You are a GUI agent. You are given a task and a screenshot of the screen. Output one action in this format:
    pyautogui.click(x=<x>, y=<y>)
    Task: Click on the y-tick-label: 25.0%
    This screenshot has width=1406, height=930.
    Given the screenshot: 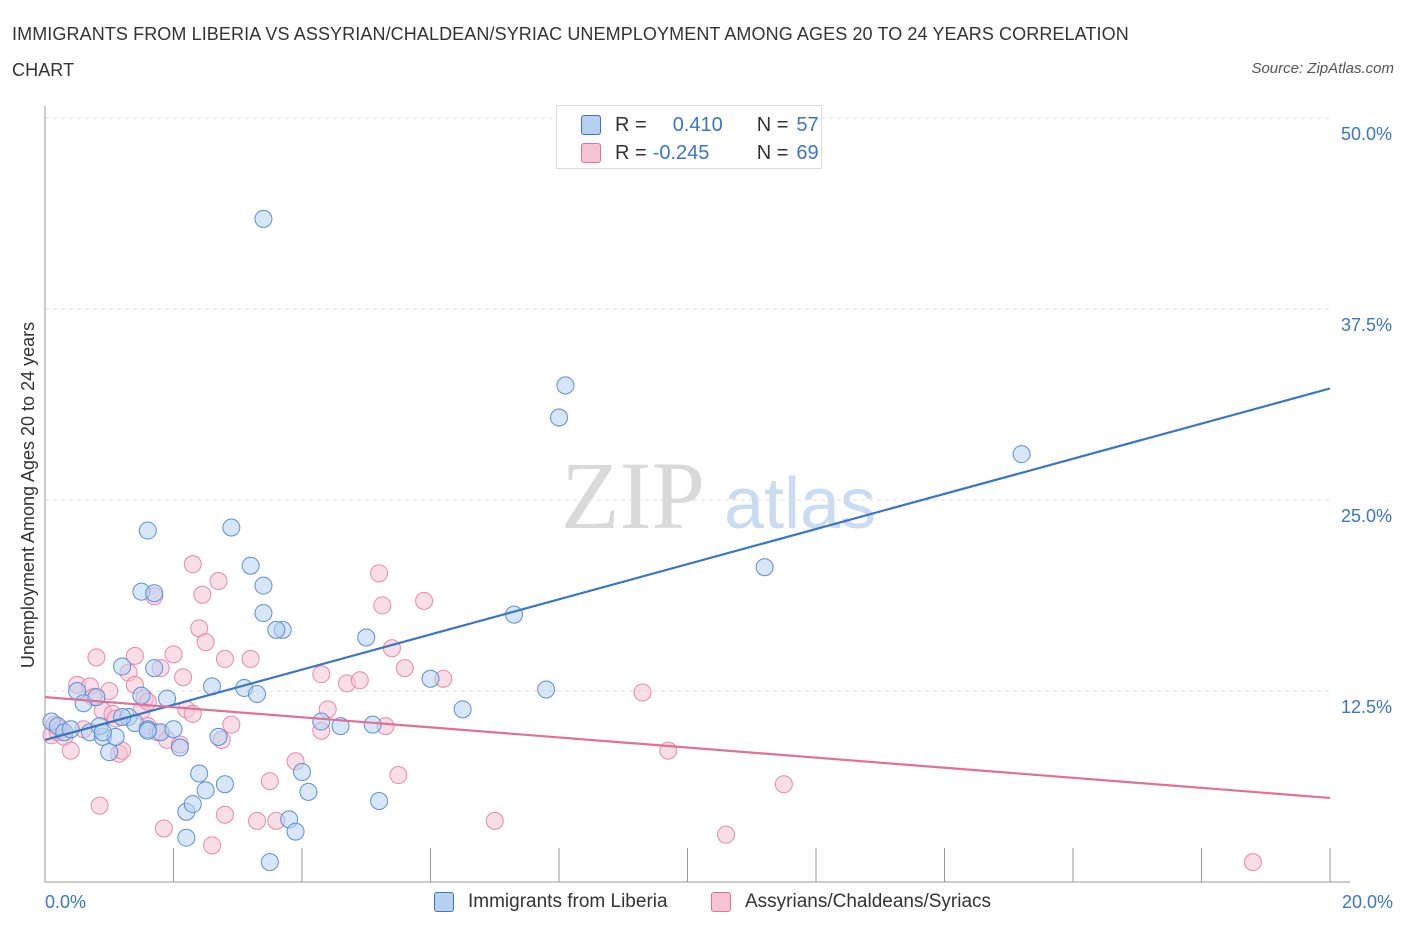 What is the action you would take?
    pyautogui.click(x=1366, y=516)
    